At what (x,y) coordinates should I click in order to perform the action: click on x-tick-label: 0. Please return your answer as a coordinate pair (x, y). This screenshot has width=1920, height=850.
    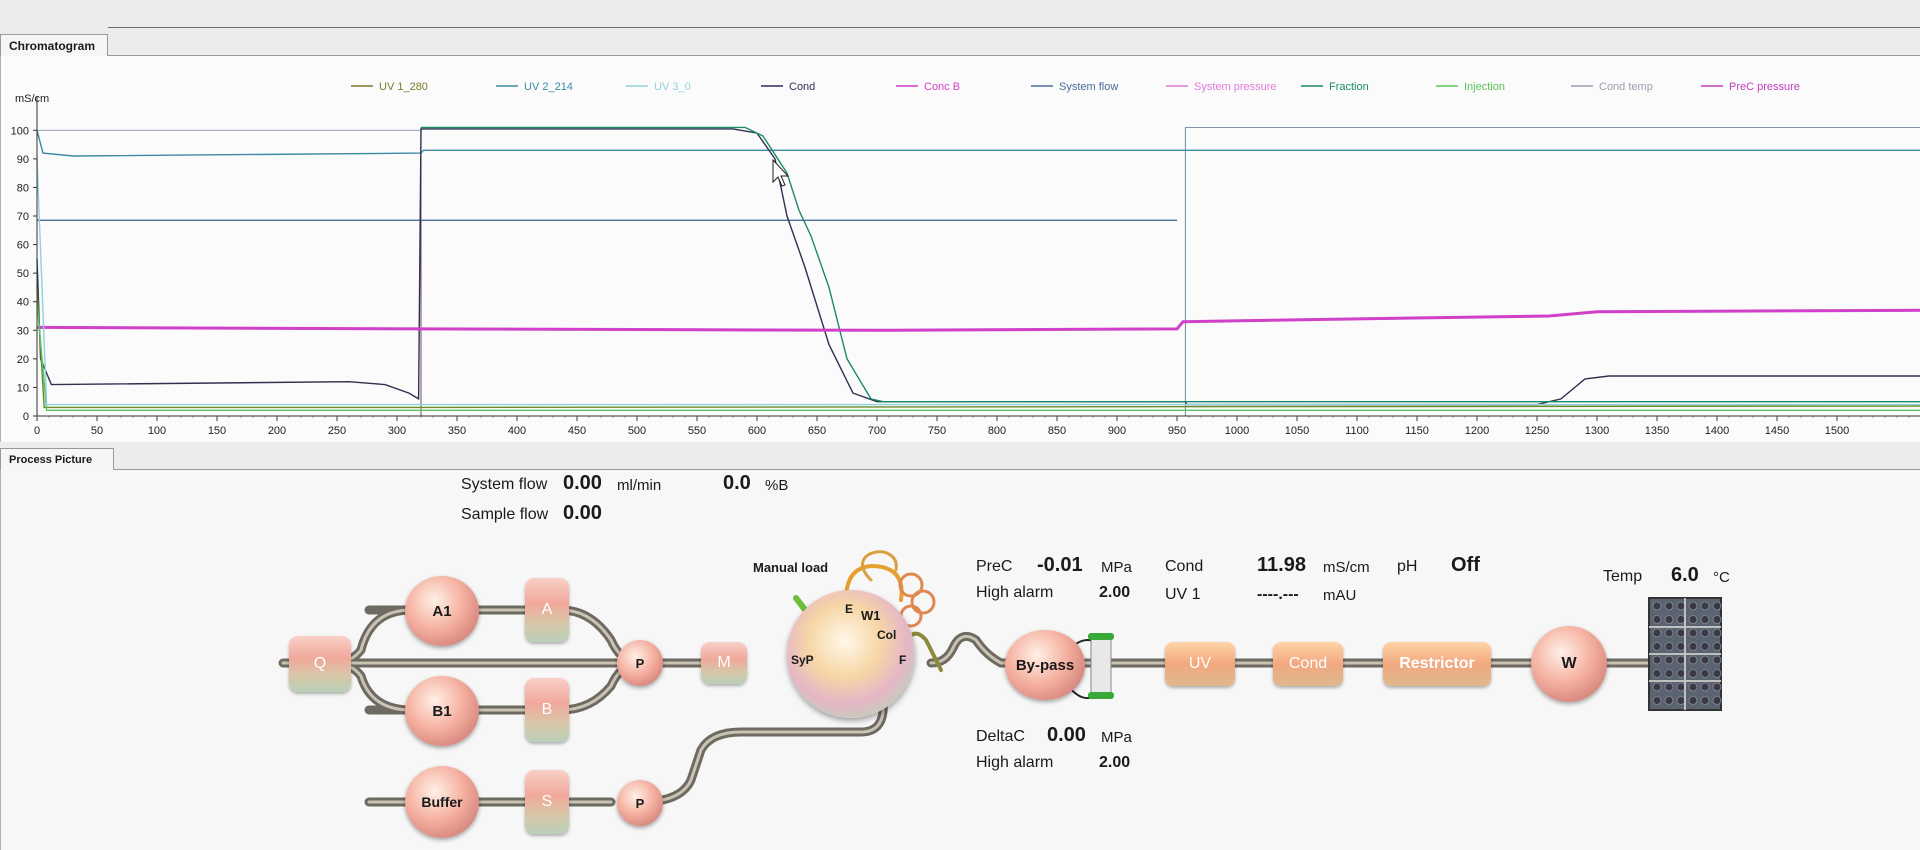
    Looking at the image, I should click on (37, 431).